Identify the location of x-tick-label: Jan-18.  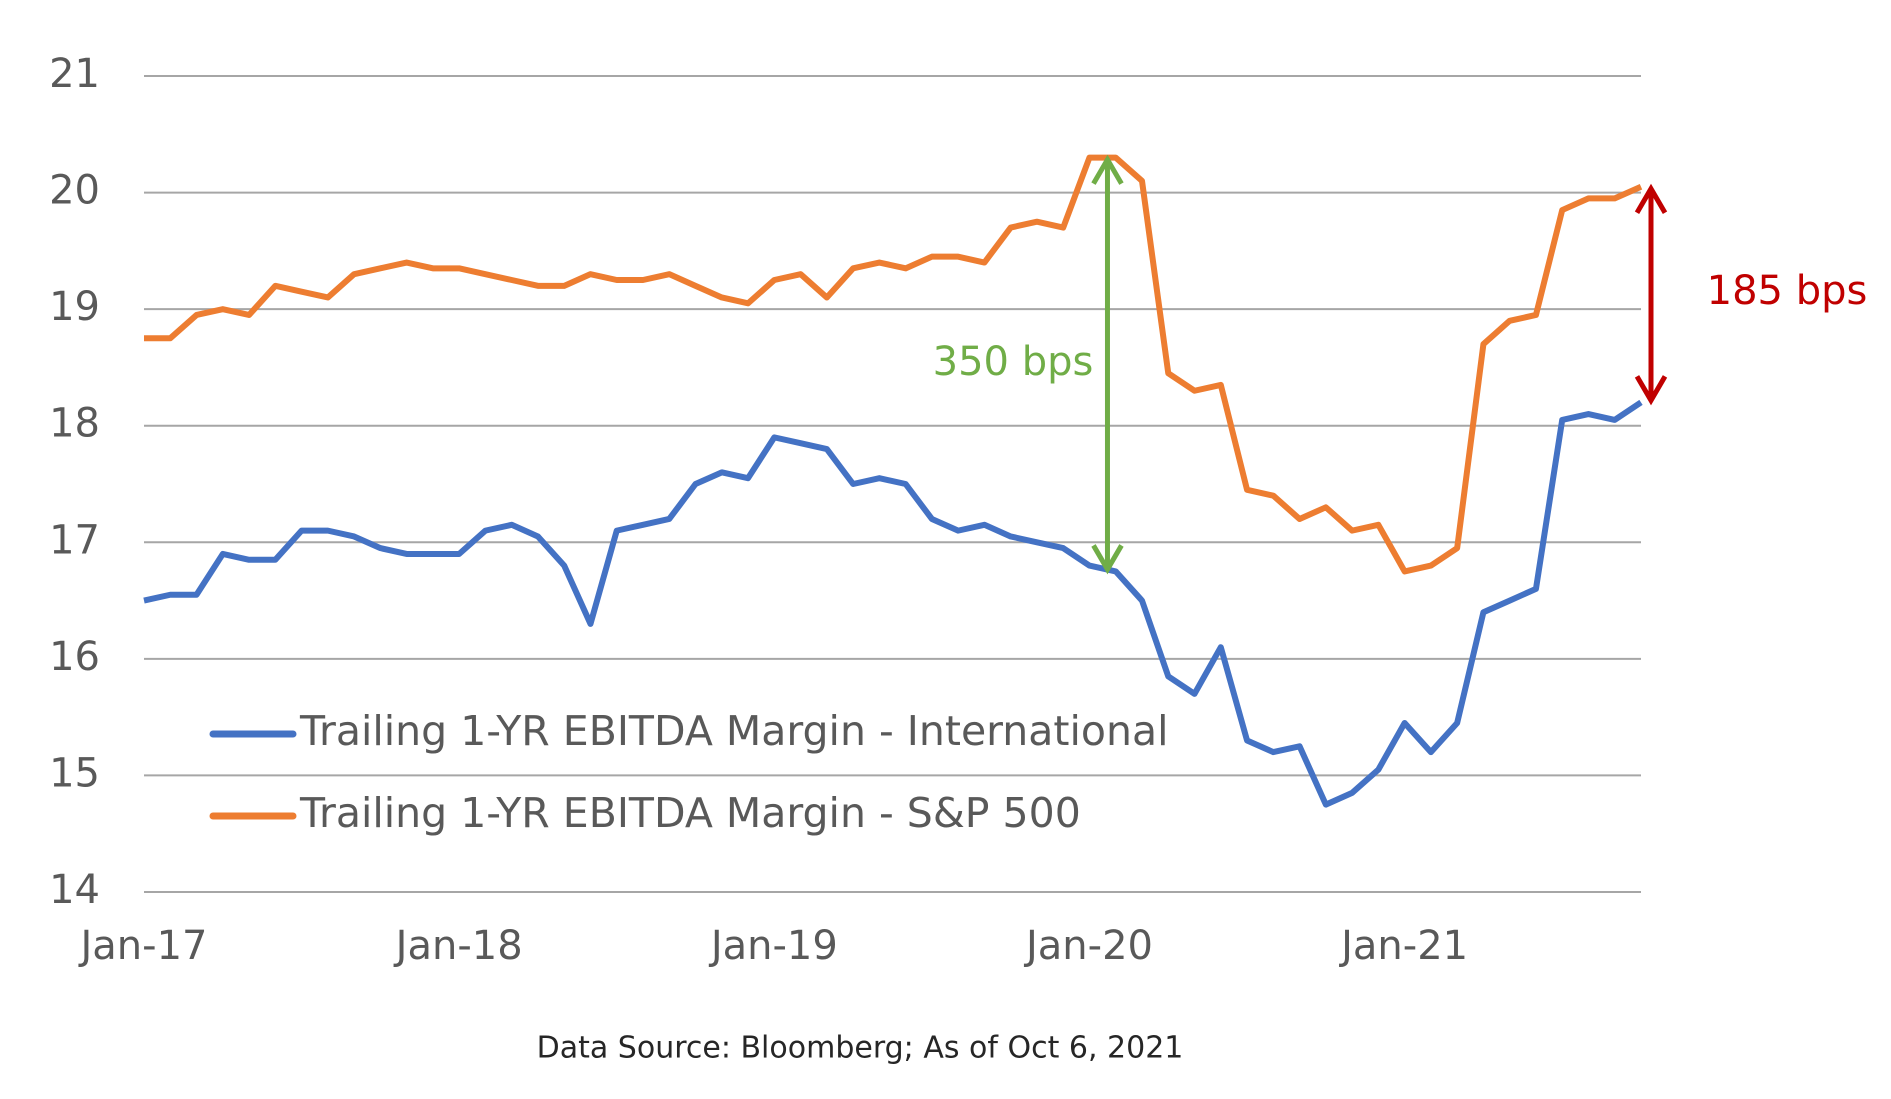
(458, 946).